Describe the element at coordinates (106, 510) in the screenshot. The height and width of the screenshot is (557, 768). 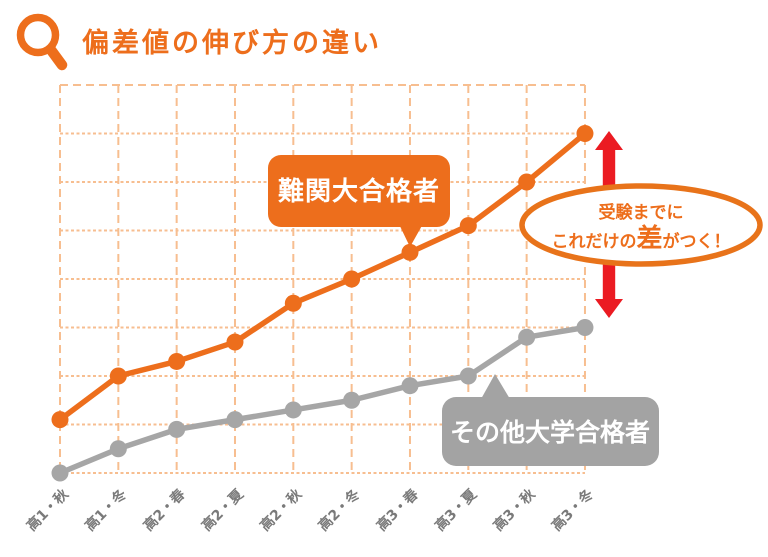
I see `x-axis-label: 高1・冬` at that location.